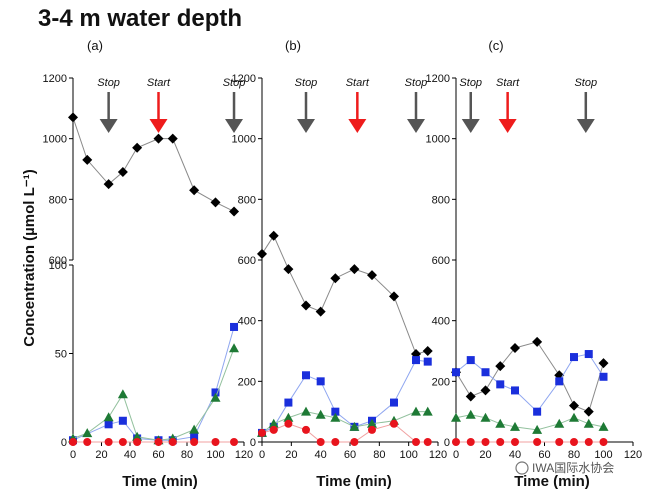 This screenshot has width=667, height=497. Describe the element at coordinates (441, 200) in the screenshot. I see `y-tick-label-c: 800` at that location.